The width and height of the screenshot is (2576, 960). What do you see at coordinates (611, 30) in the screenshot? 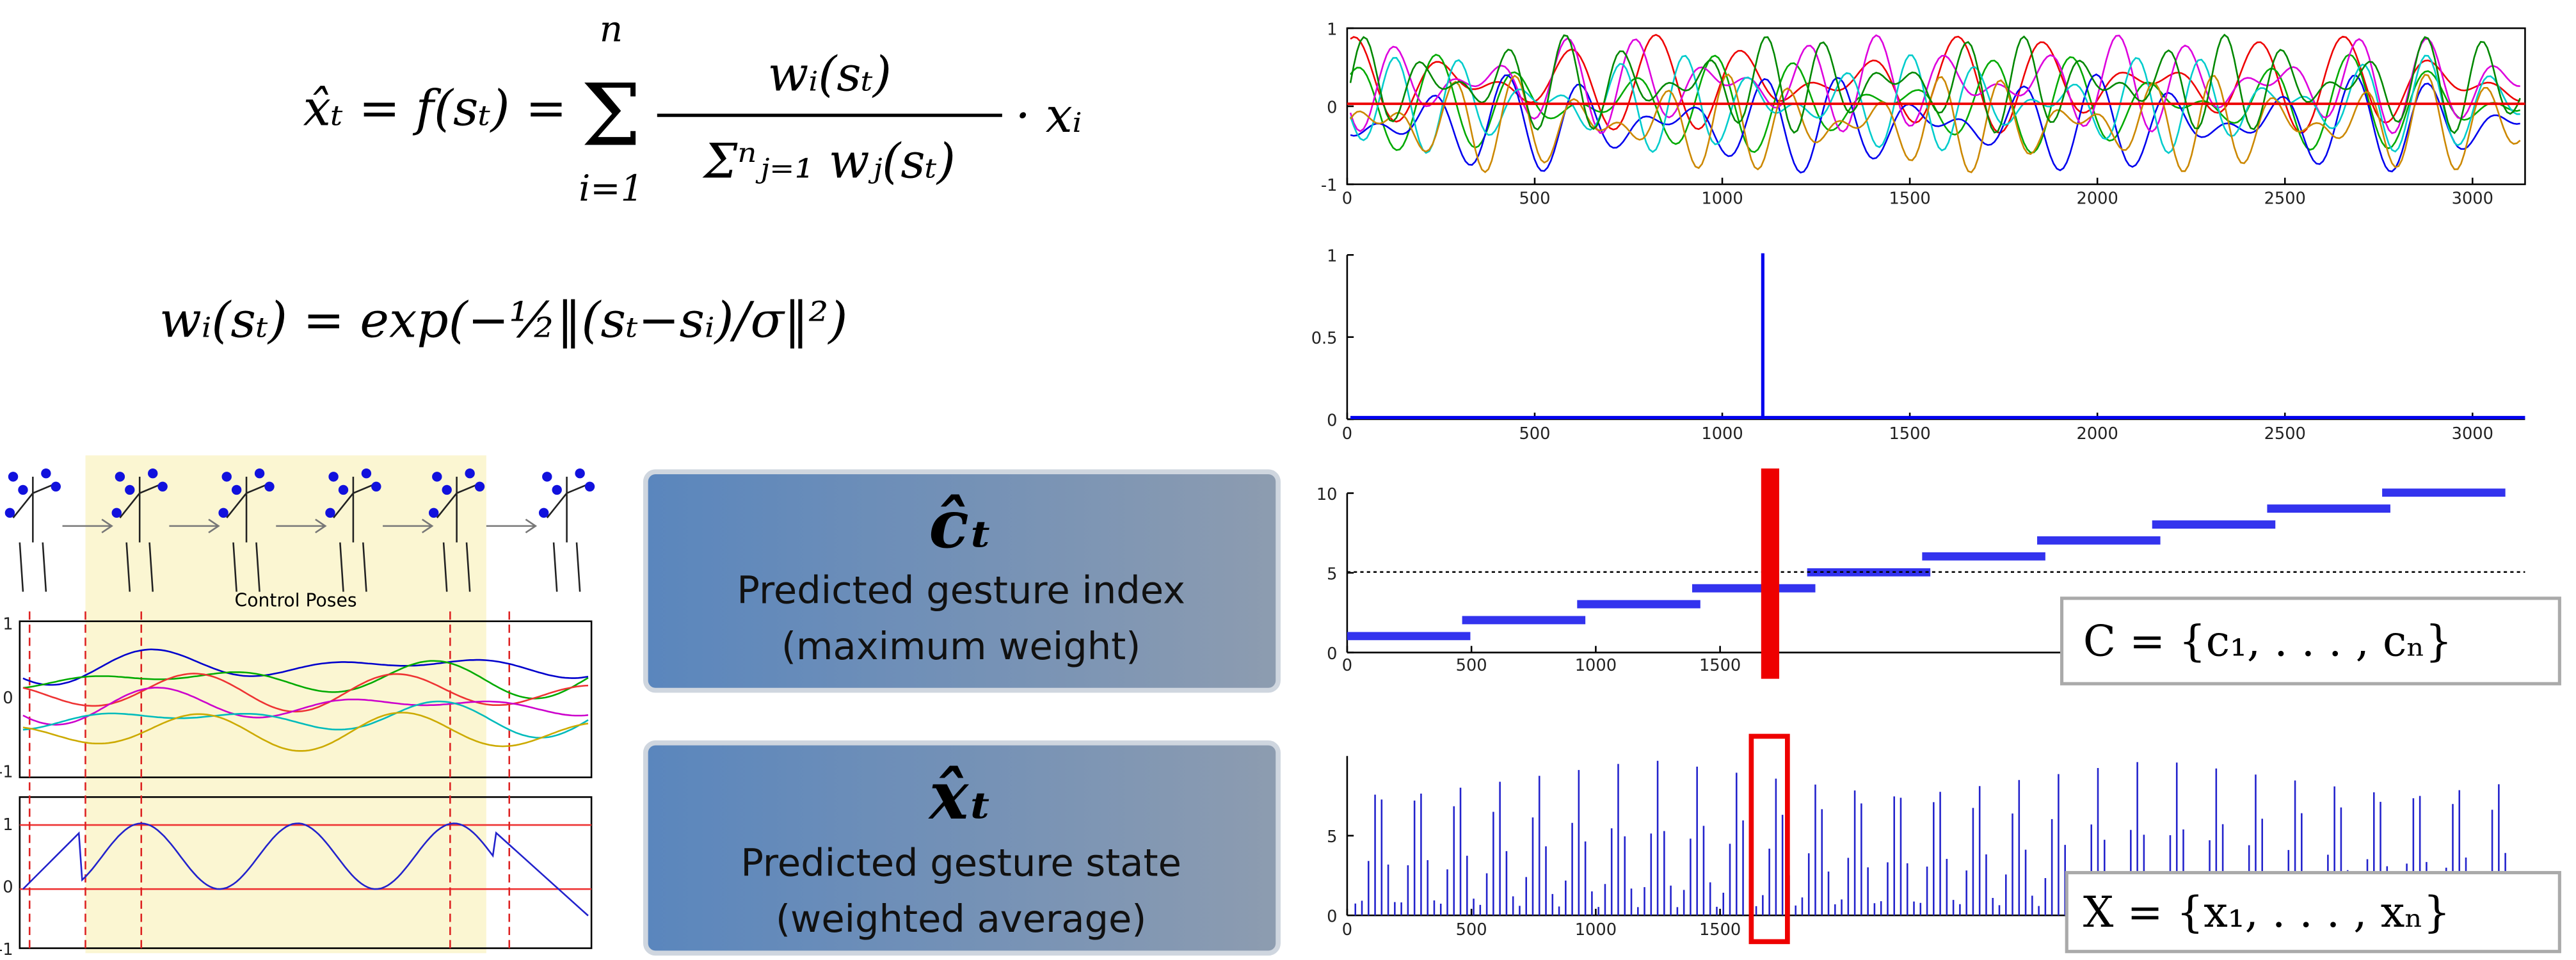
I see `eq-upper: n` at bounding box center [611, 30].